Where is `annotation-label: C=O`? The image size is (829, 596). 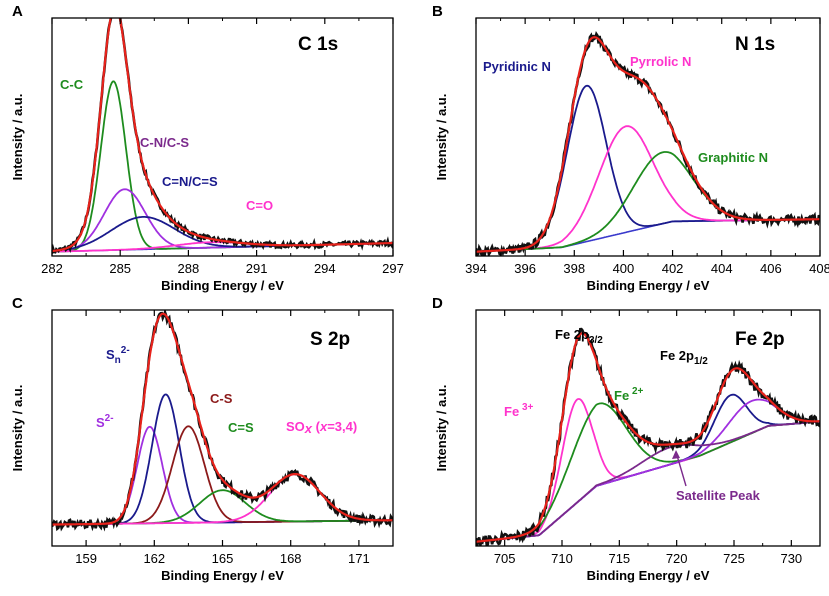 annotation-label: C=O is located at coordinates (259, 205).